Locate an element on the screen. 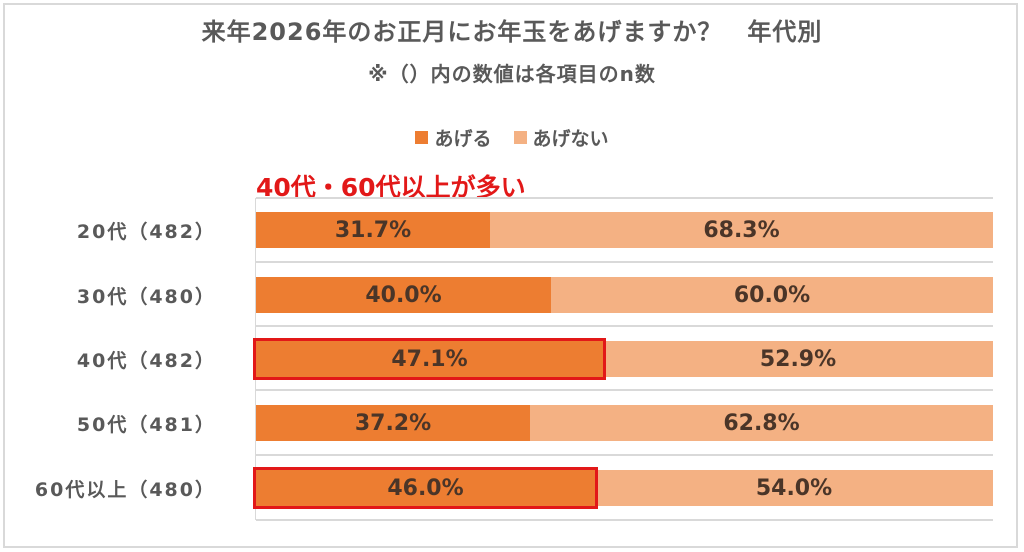  bar-segment-not-give: 52.9% is located at coordinates (798, 359).